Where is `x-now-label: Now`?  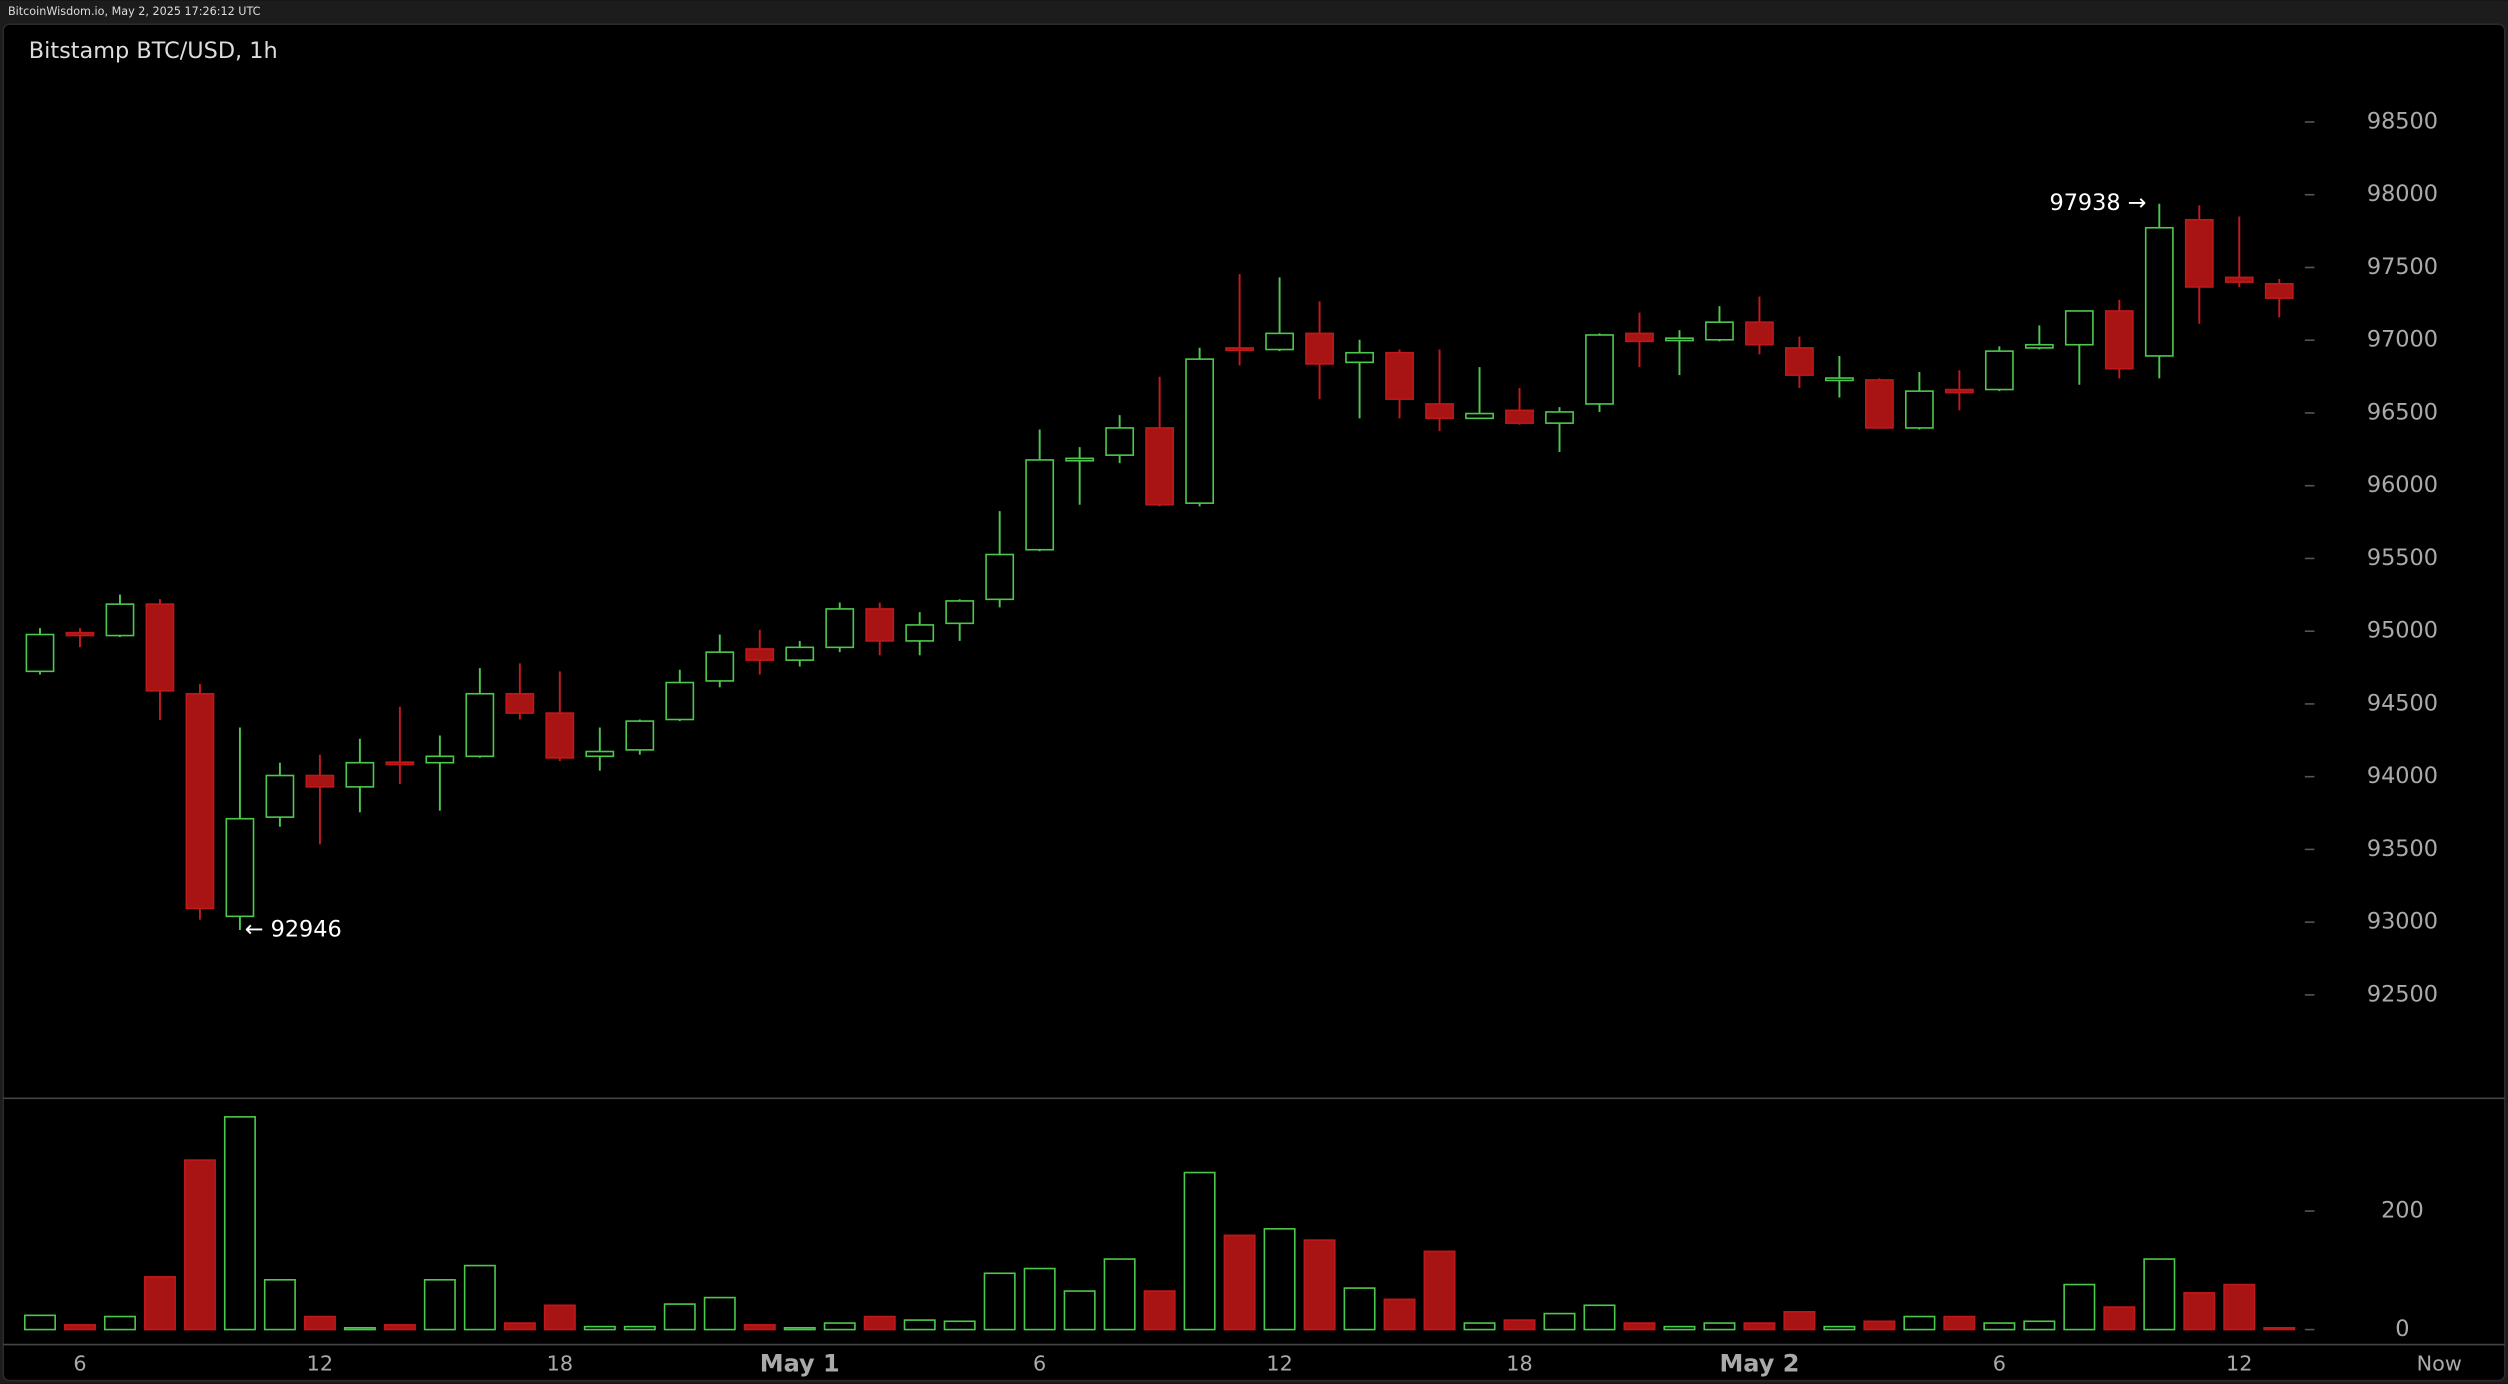 x-now-label: Now is located at coordinates (2439, 1364).